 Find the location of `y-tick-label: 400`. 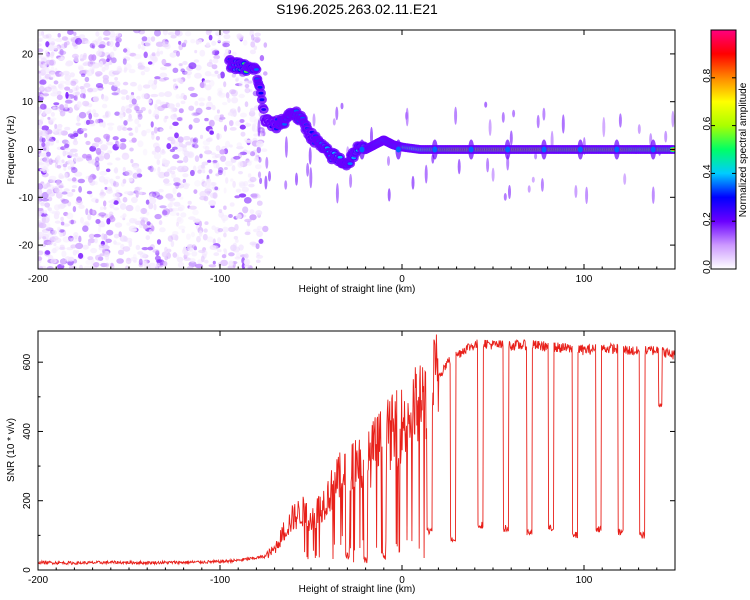

y-tick-label: 400 is located at coordinates (27, 431).